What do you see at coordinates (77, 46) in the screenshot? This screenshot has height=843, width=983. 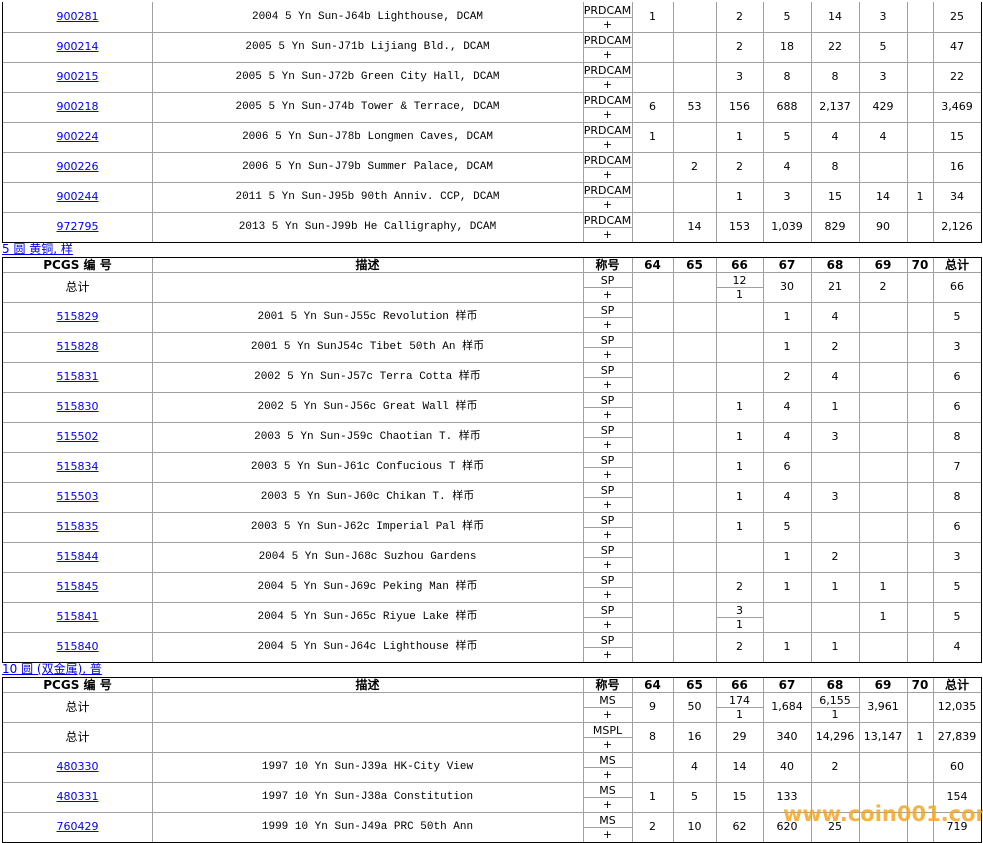 I see `pcgs-link: 900214` at bounding box center [77, 46].